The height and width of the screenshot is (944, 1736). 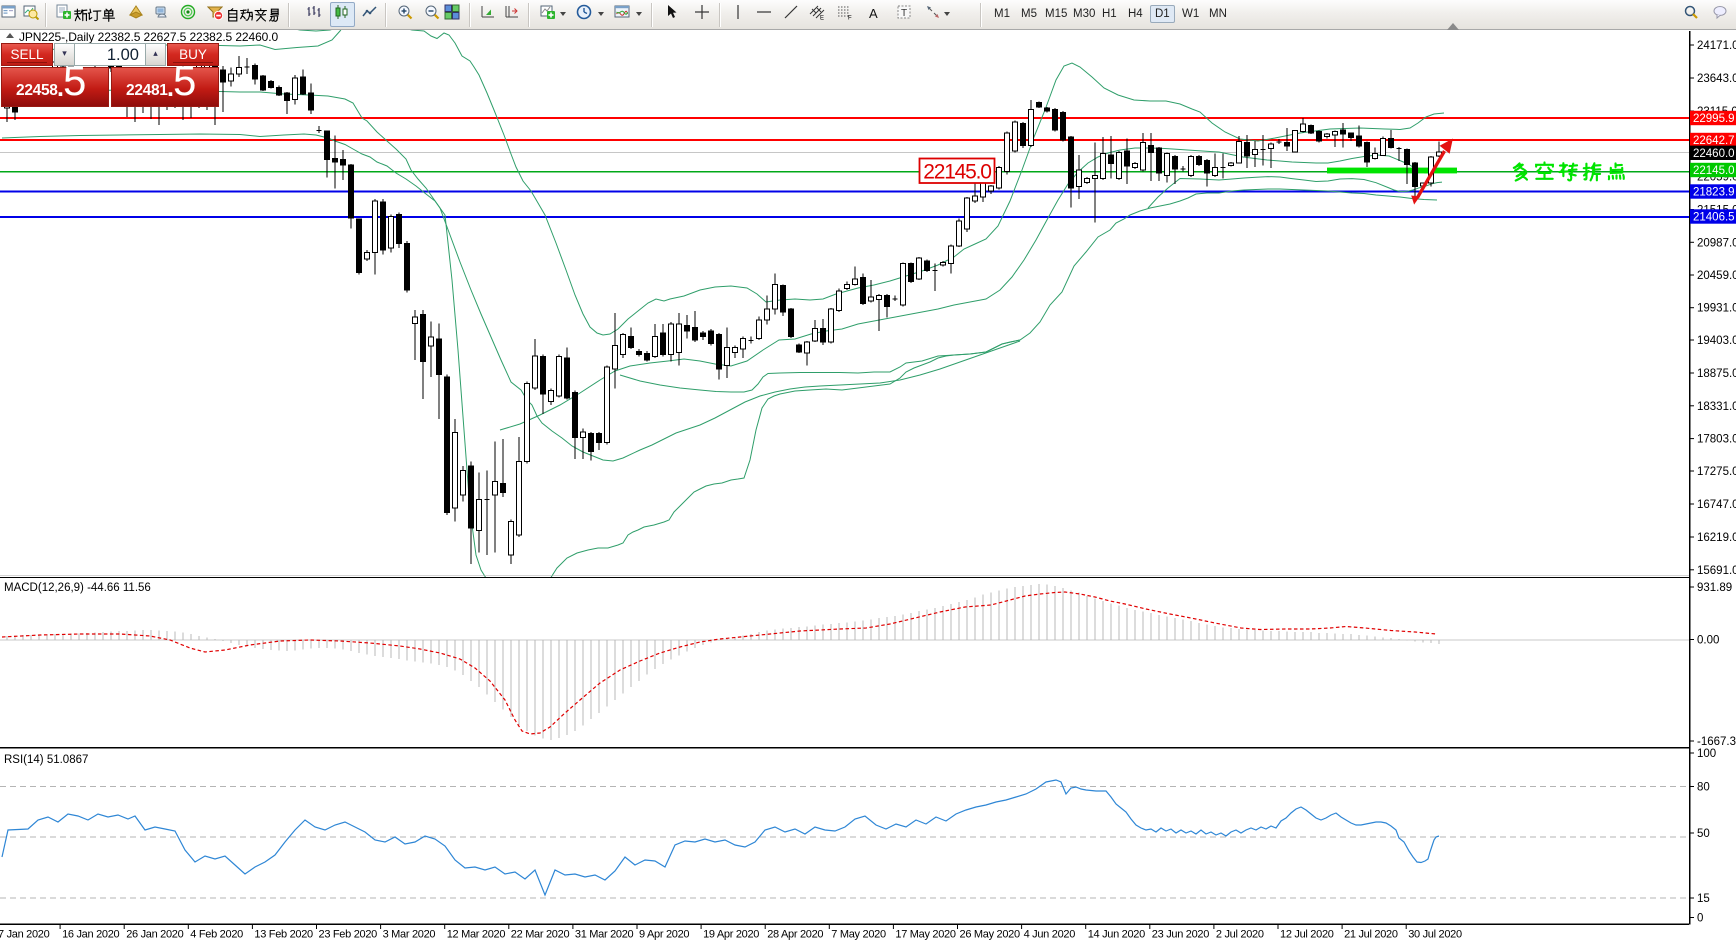 I want to click on svg-text: 19931.0, so click(x=1716, y=309).